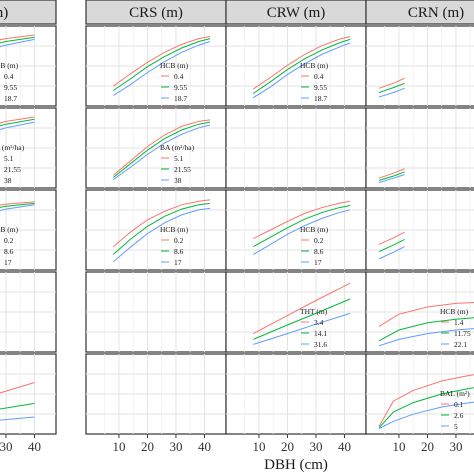 This screenshot has width=474, height=474. What do you see at coordinates (9, 76) in the screenshot?
I see `legend-label: 0.4` at bounding box center [9, 76].